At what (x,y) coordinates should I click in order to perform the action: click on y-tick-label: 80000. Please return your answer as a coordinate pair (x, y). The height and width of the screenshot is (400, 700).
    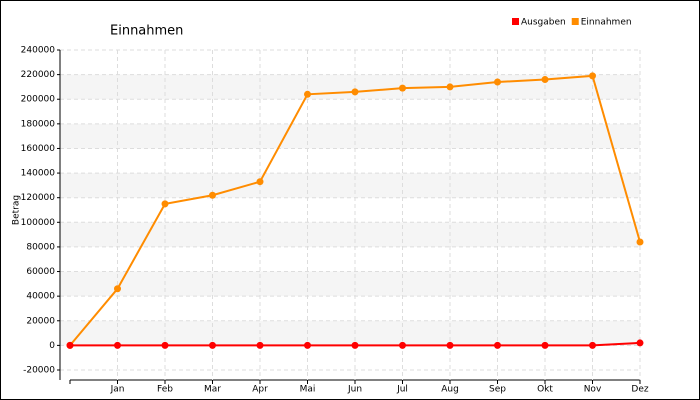
    Looking at the image, I should click on (40, 247).